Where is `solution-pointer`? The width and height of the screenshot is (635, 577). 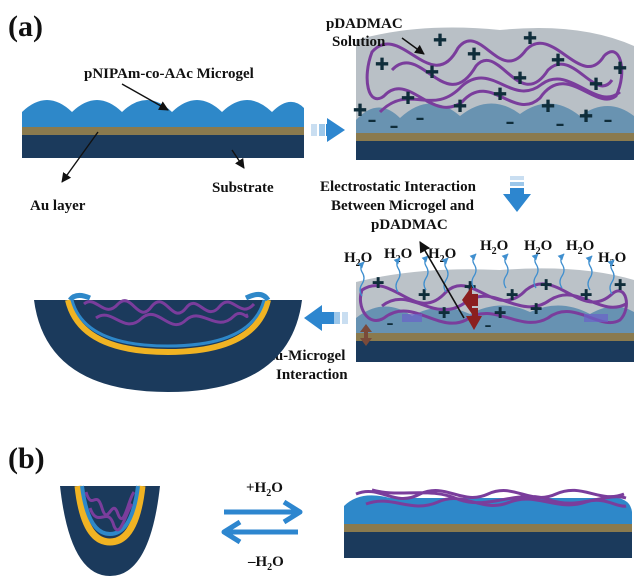 solution-pointer is located at coordinates (413, 46).